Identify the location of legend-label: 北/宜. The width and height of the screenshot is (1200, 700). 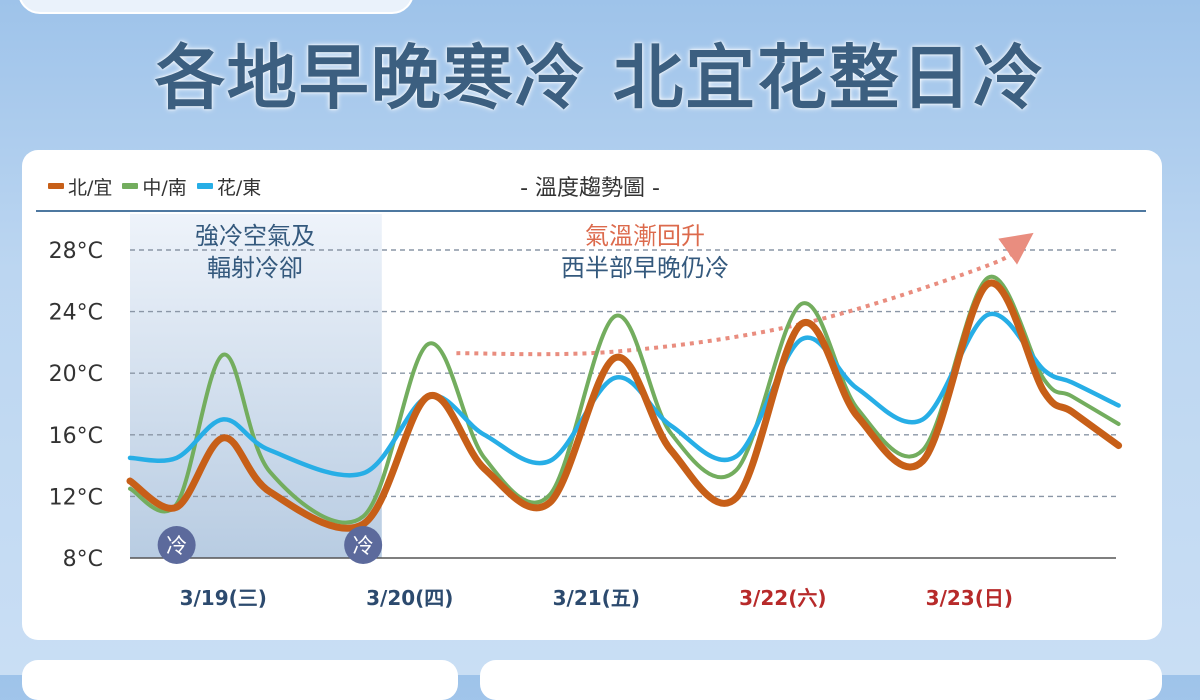
(90, 187).